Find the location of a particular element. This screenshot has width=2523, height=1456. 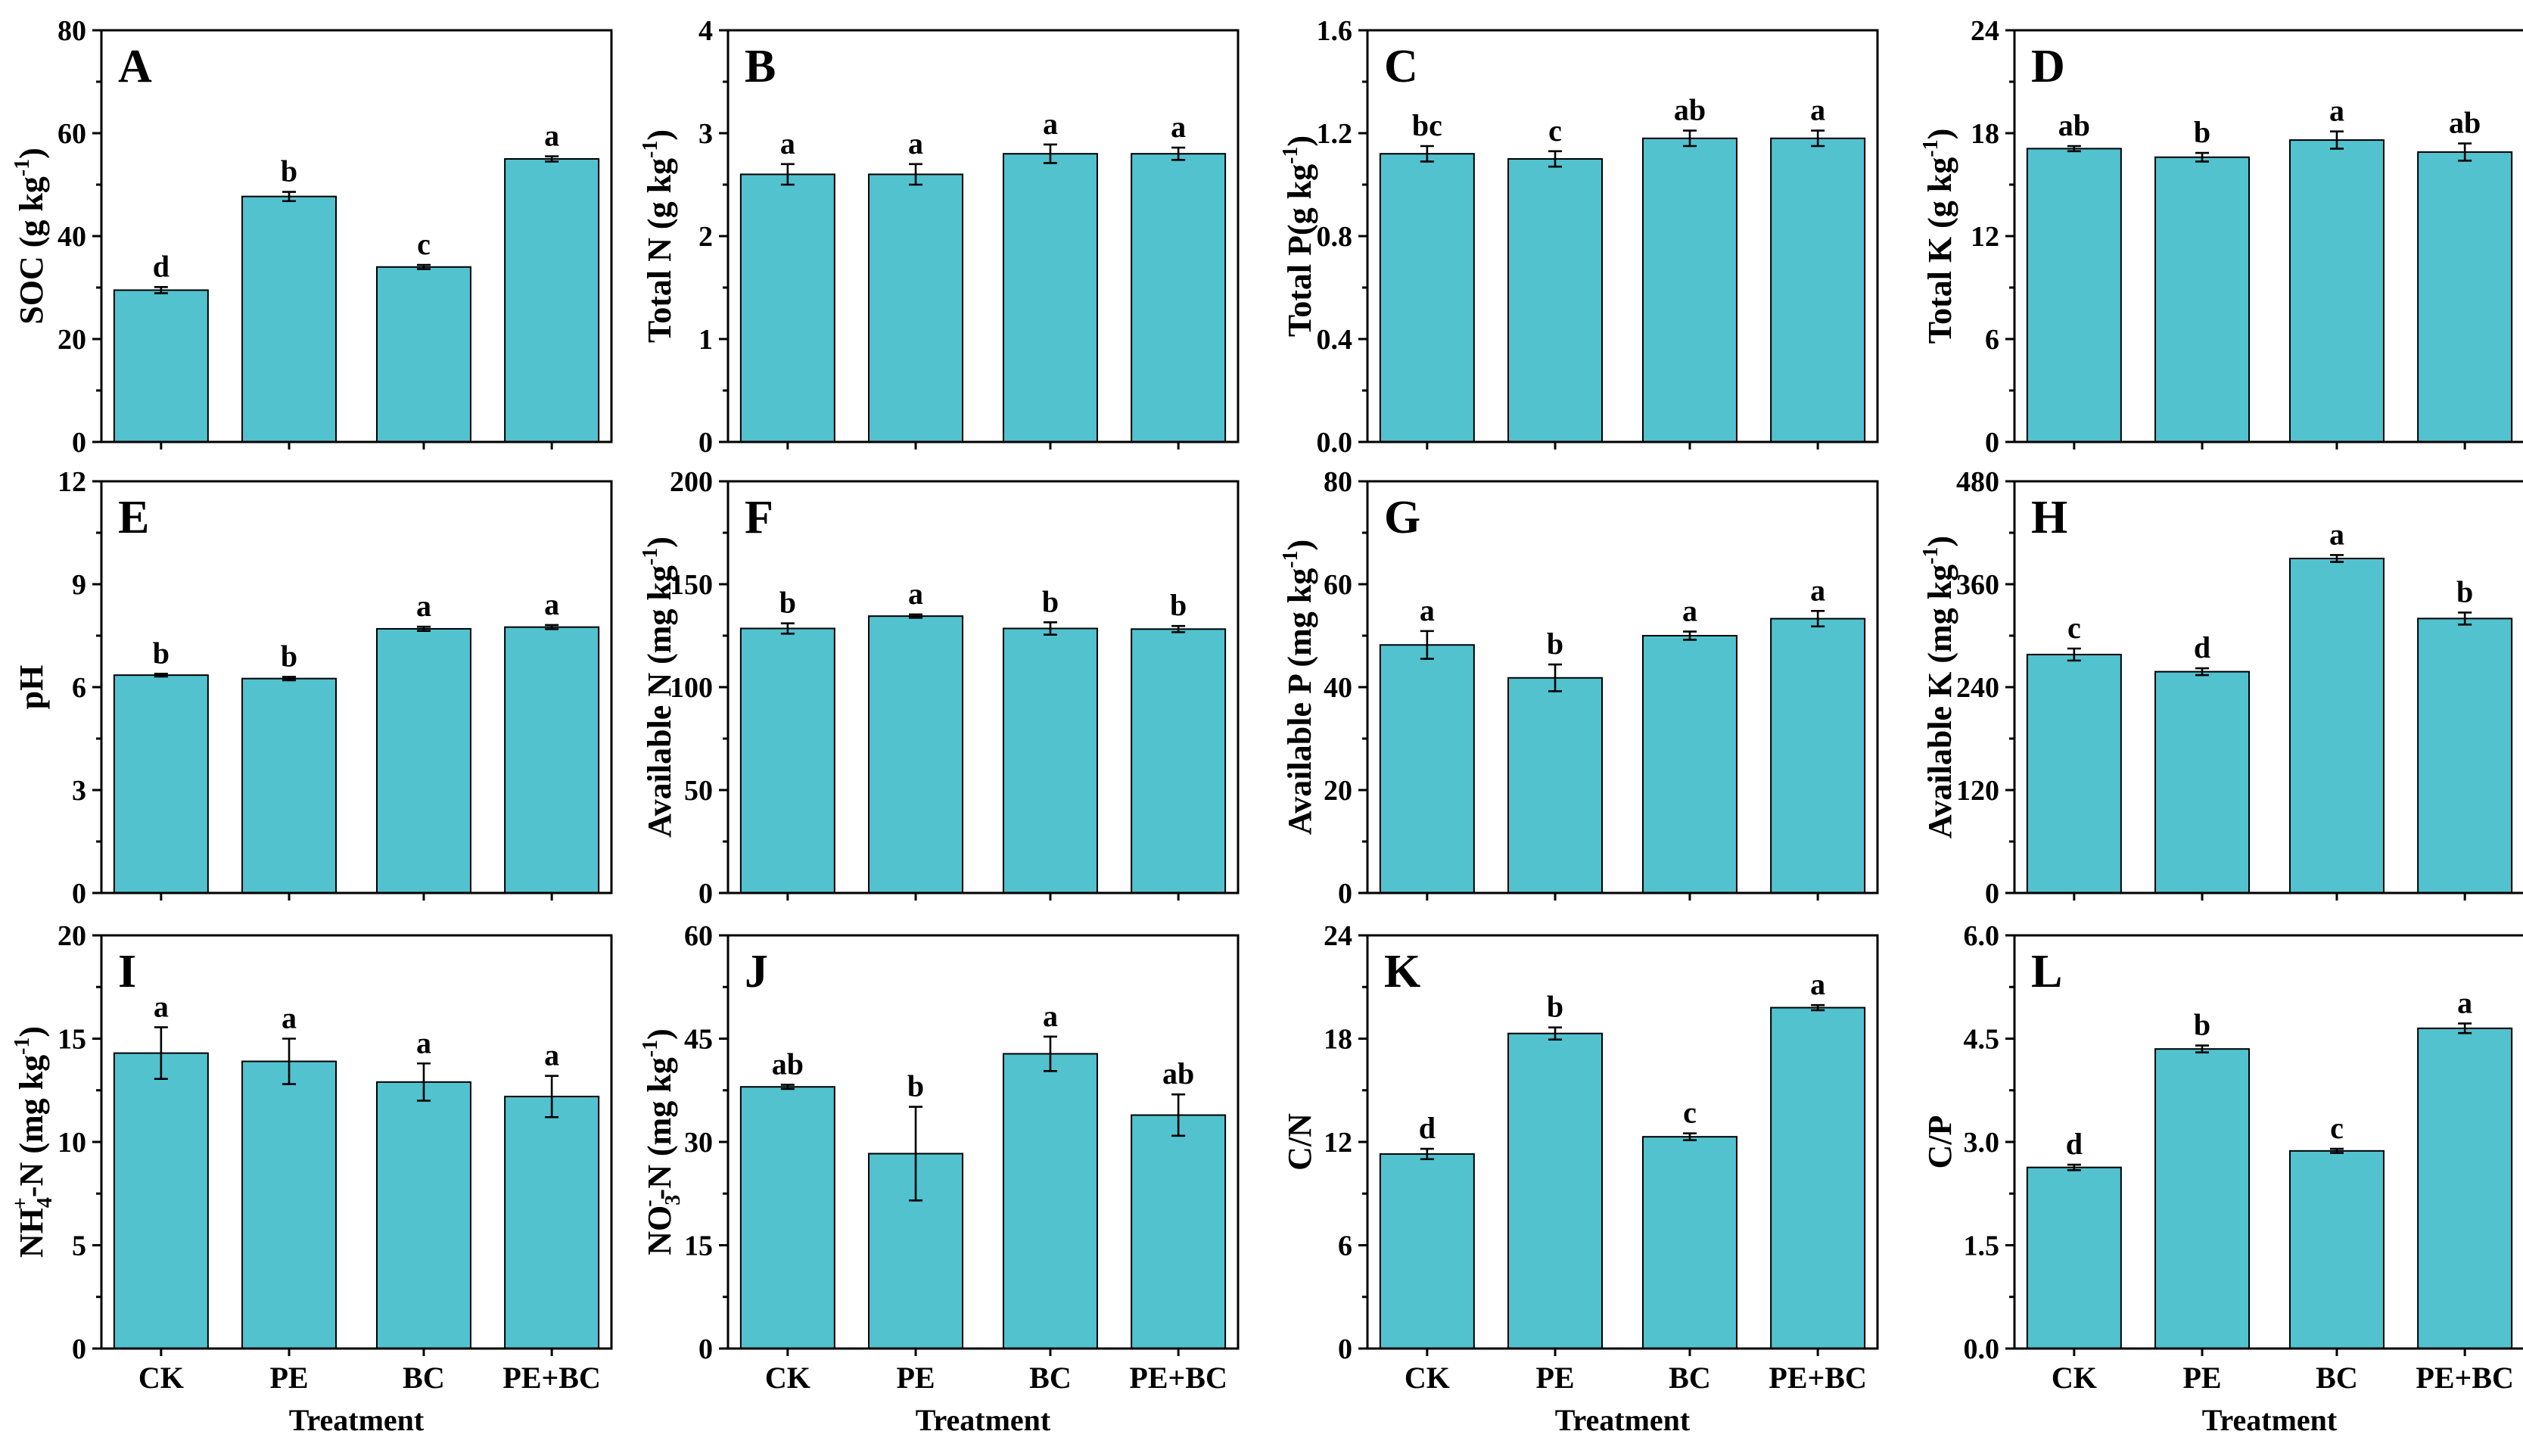

sig-letter-f-bc: b is located at coordinates (1050, 601).